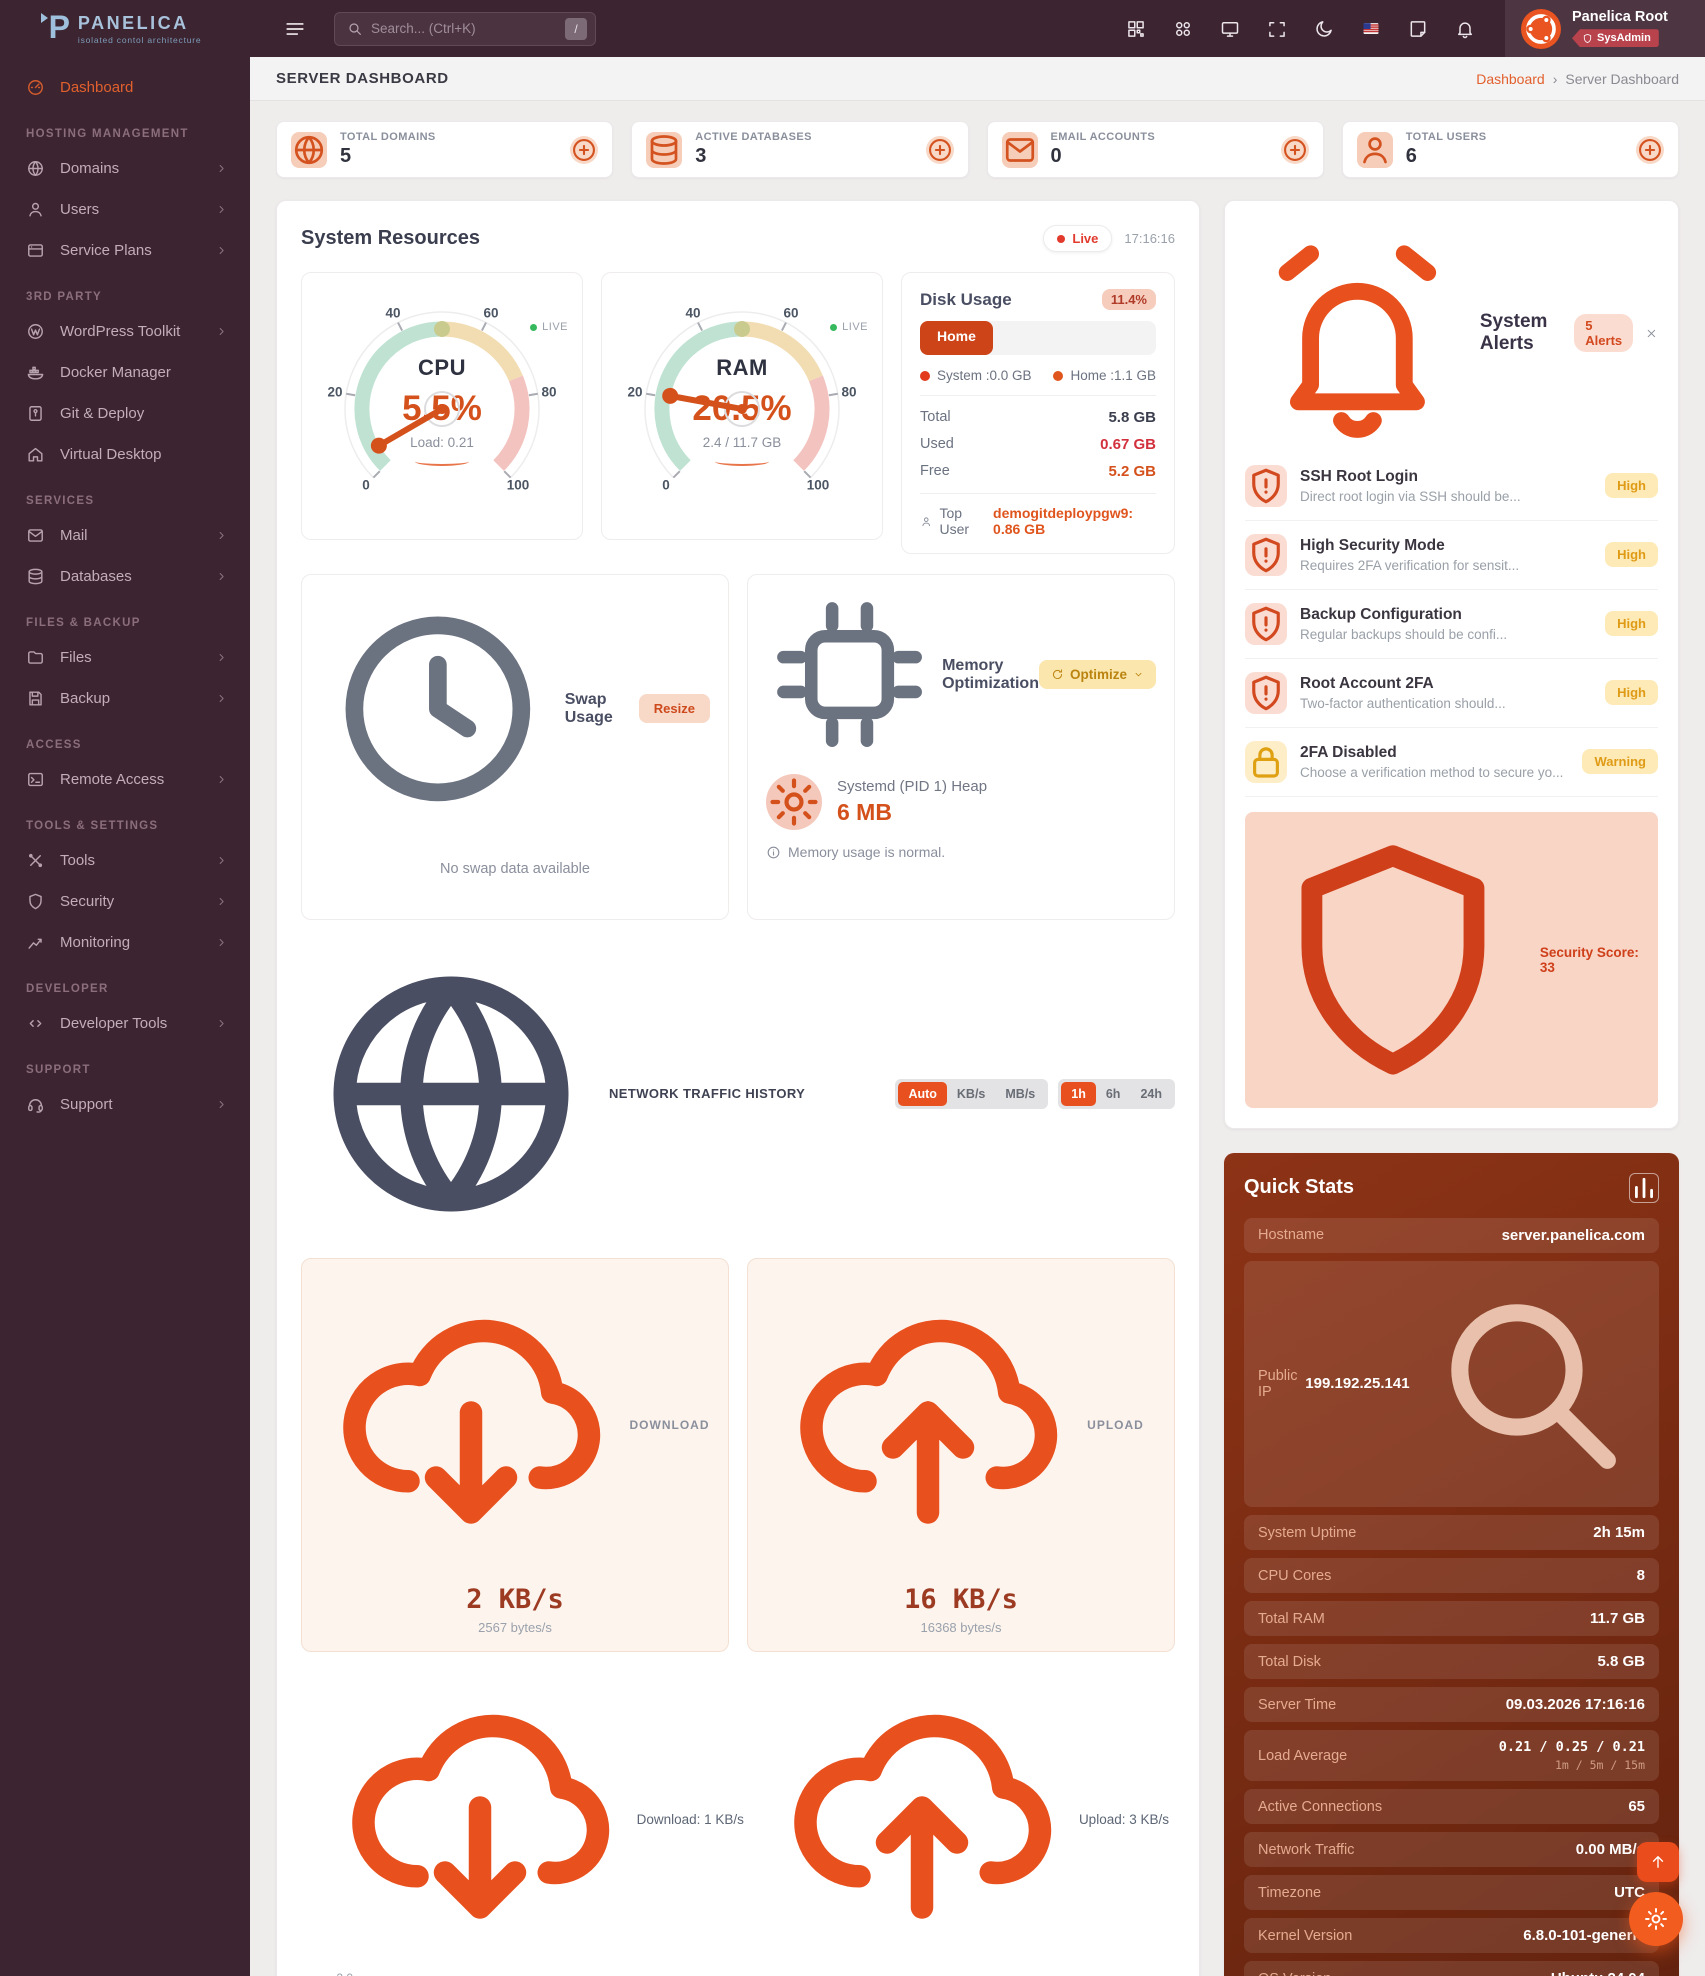  I want to click on gear-icon, so click(1656, 1919).